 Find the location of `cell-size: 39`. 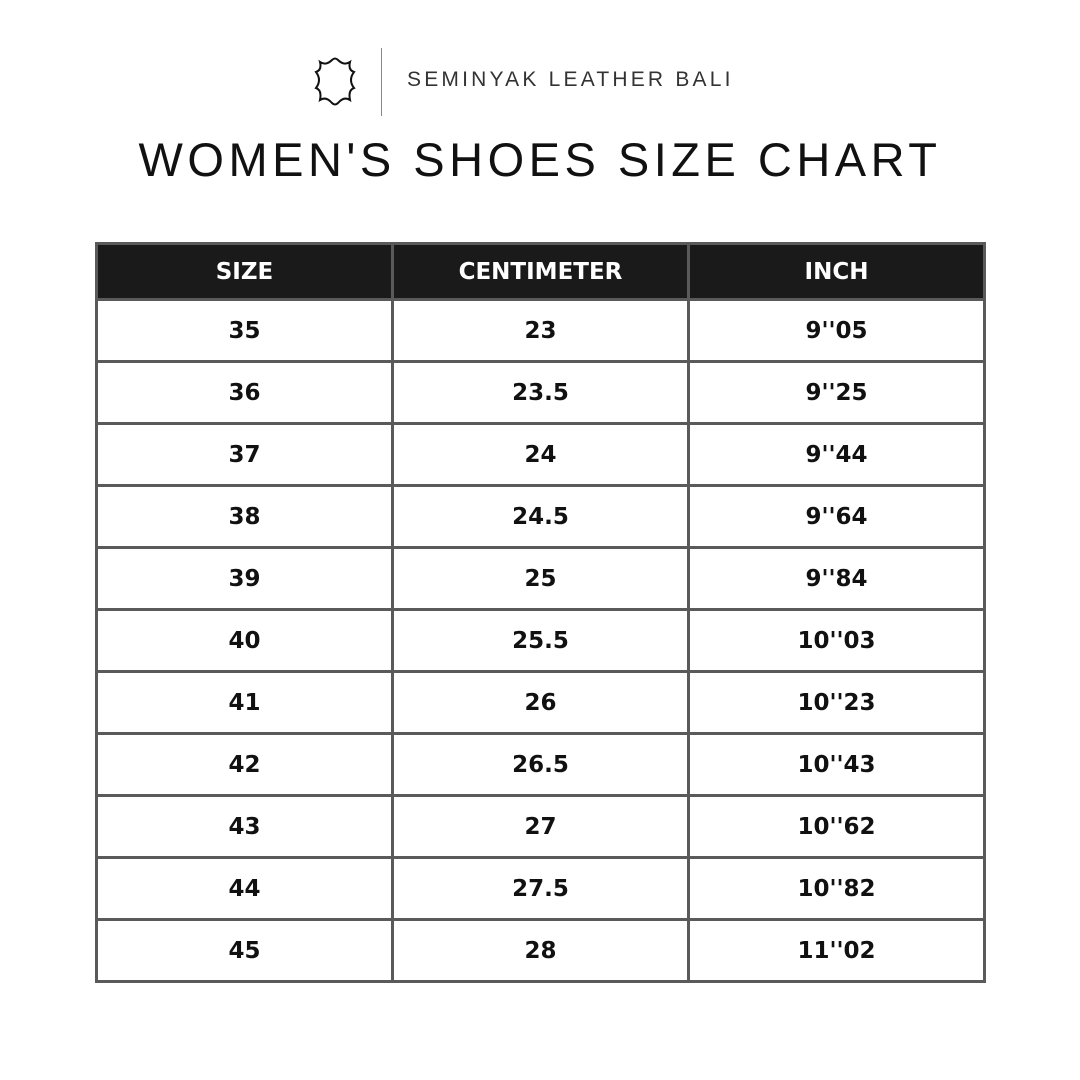

cell-size: 39 is located at coordinates (244, 578).